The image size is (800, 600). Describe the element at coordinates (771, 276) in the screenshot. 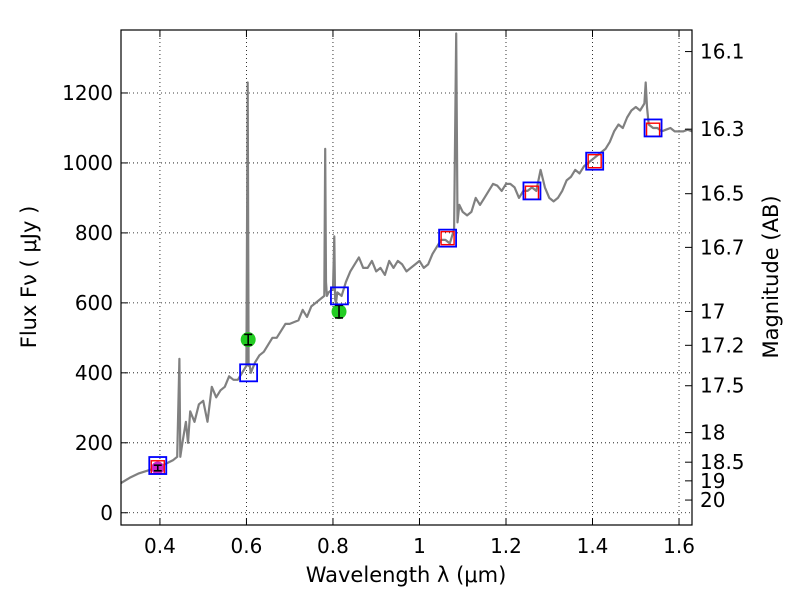

I see `y2-axis-label: Magnitude (AB)` at that location.